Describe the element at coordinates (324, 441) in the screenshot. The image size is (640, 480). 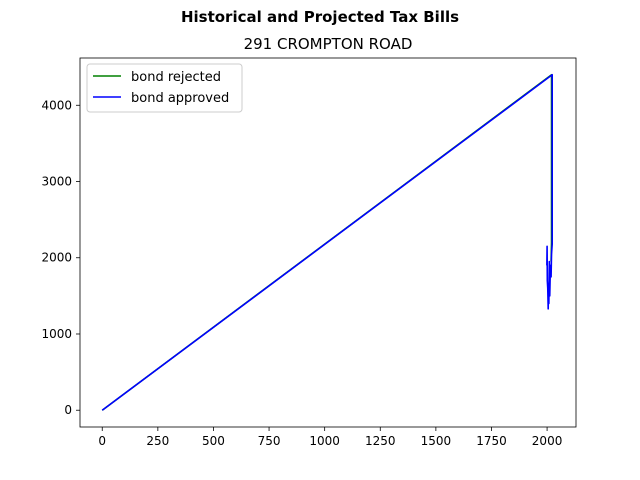
I see `x-tick-label: 1000` at that location.